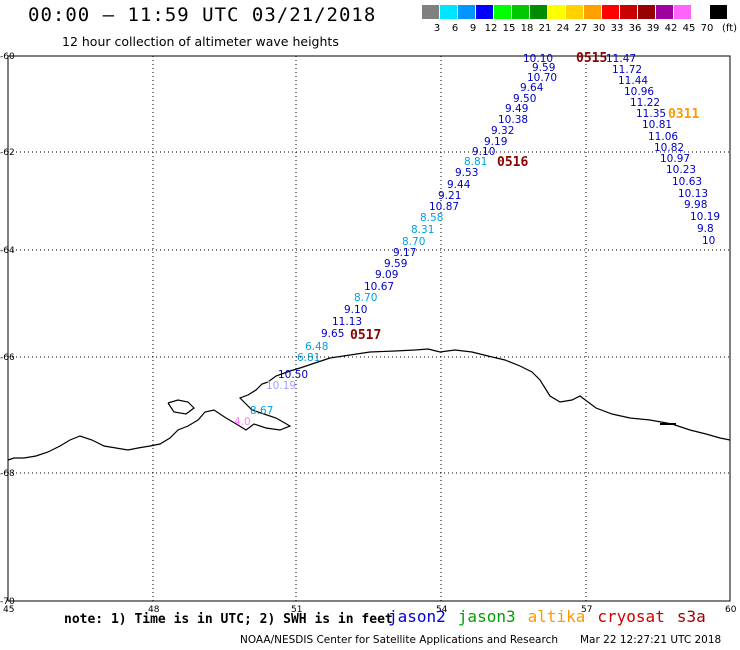 The width and height of the screenshot is (740, 650). Describe the element at coordinates (695, 205) in the screenshot. I see `swh-reading: 9.98` at that location.